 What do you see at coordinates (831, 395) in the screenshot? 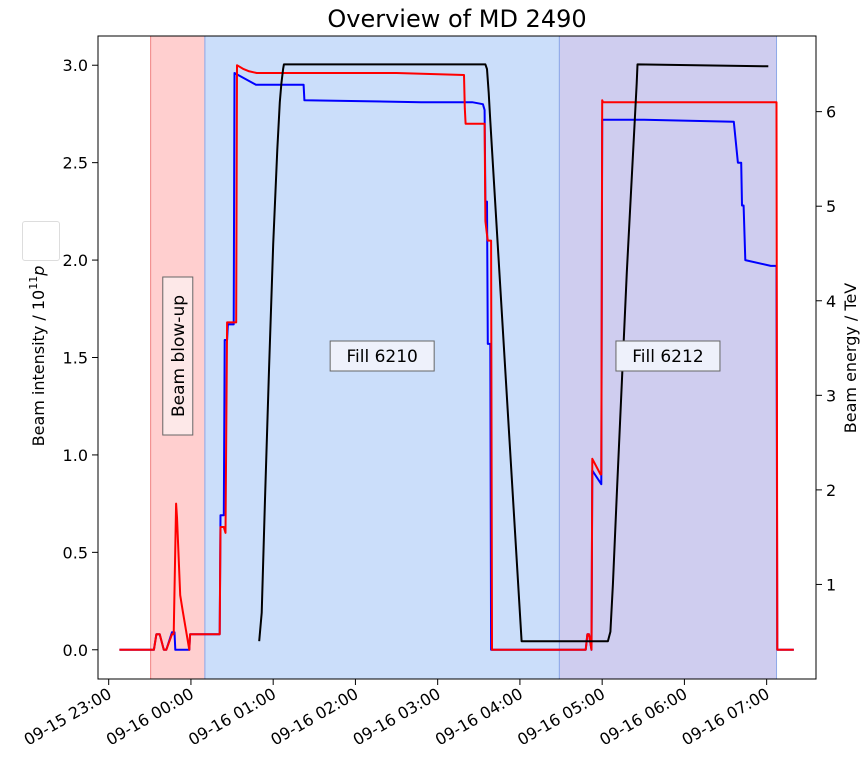
I see `y-right-tick-label-2: 3` at bounding box center [831, 395].